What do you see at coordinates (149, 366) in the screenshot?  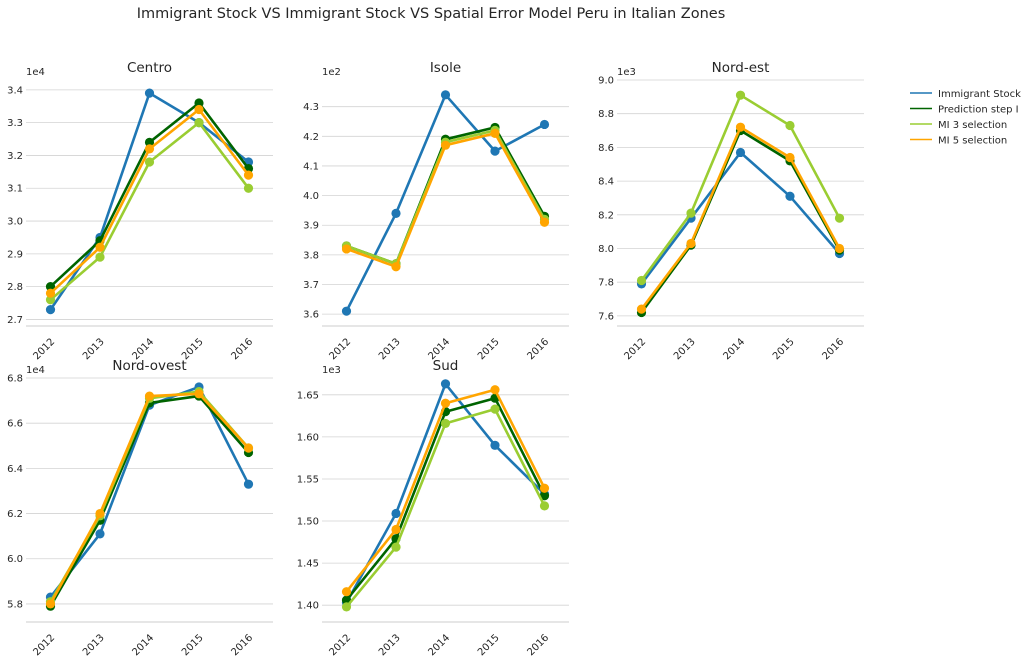 I see `subplot-title: Nord-ovest` at bounding box center [149, 366].